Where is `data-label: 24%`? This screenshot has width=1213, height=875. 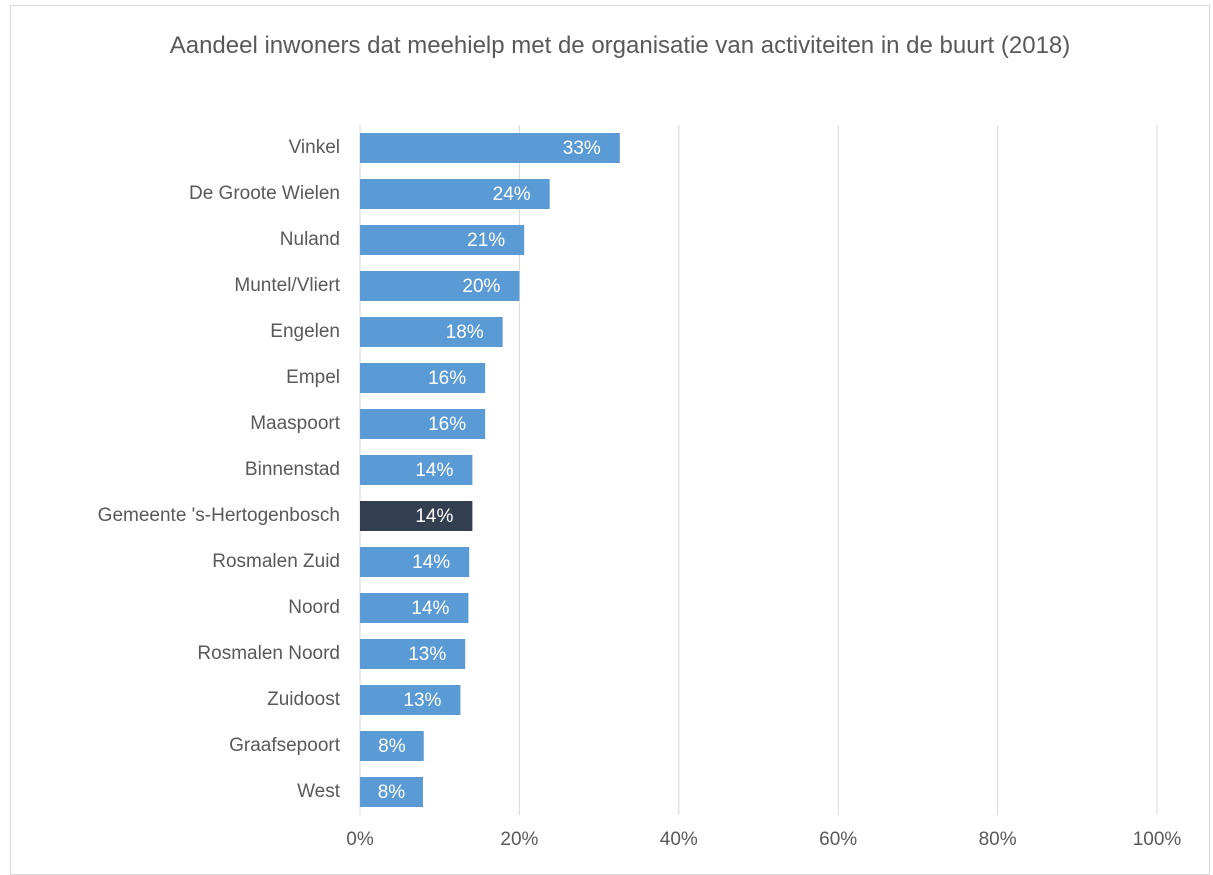 data-label: 24% is located at coordinates (512, 194).